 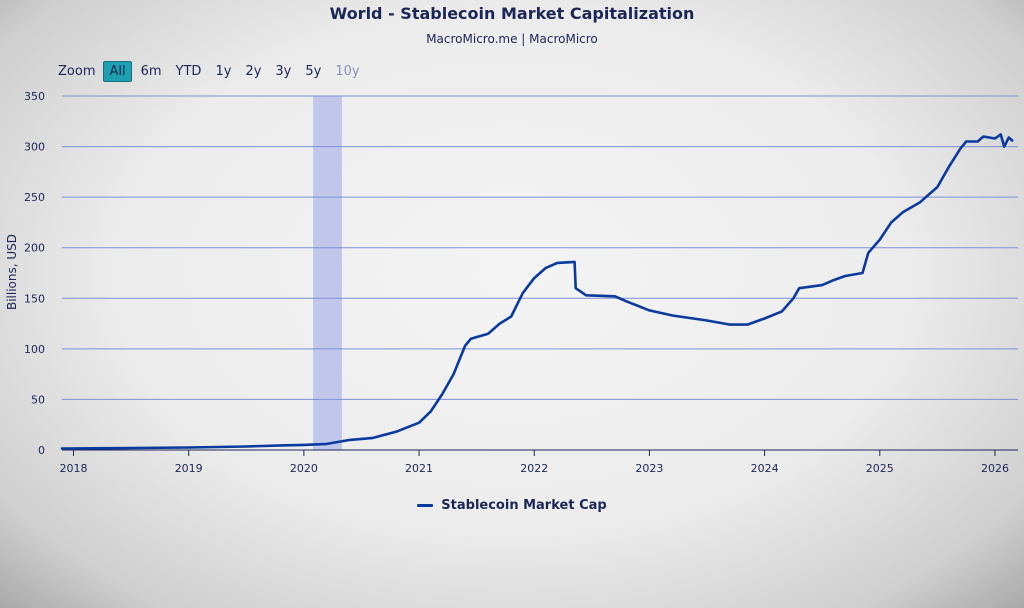 I want to click on zoom-5y-button: 5y, so click(x=313, y=71).